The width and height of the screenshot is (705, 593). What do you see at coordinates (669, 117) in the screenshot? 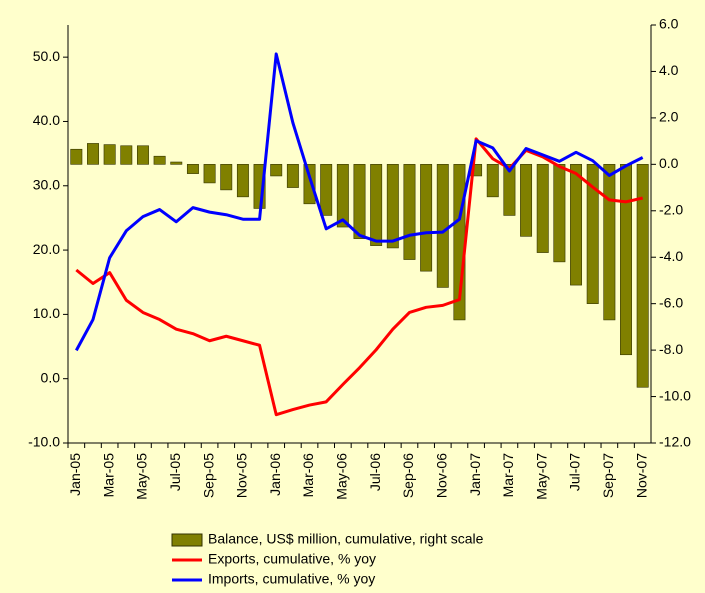
I see `y2-tick-label: 2.0` at bounding box center [669, 117].